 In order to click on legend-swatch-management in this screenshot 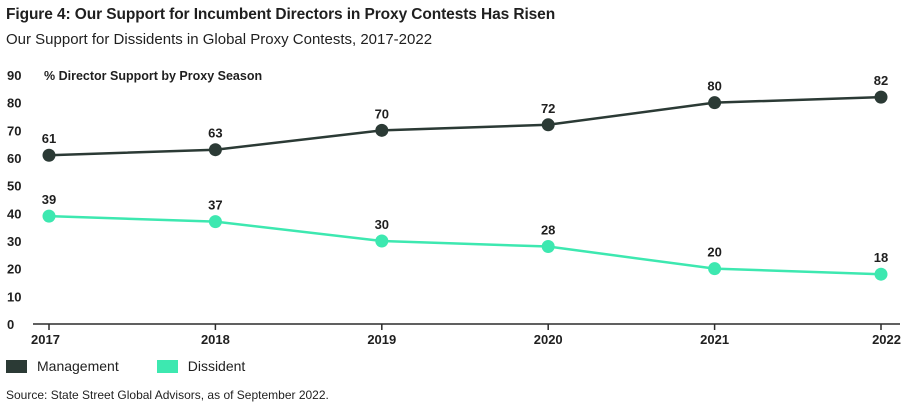, I will do `click(16, 366)`.